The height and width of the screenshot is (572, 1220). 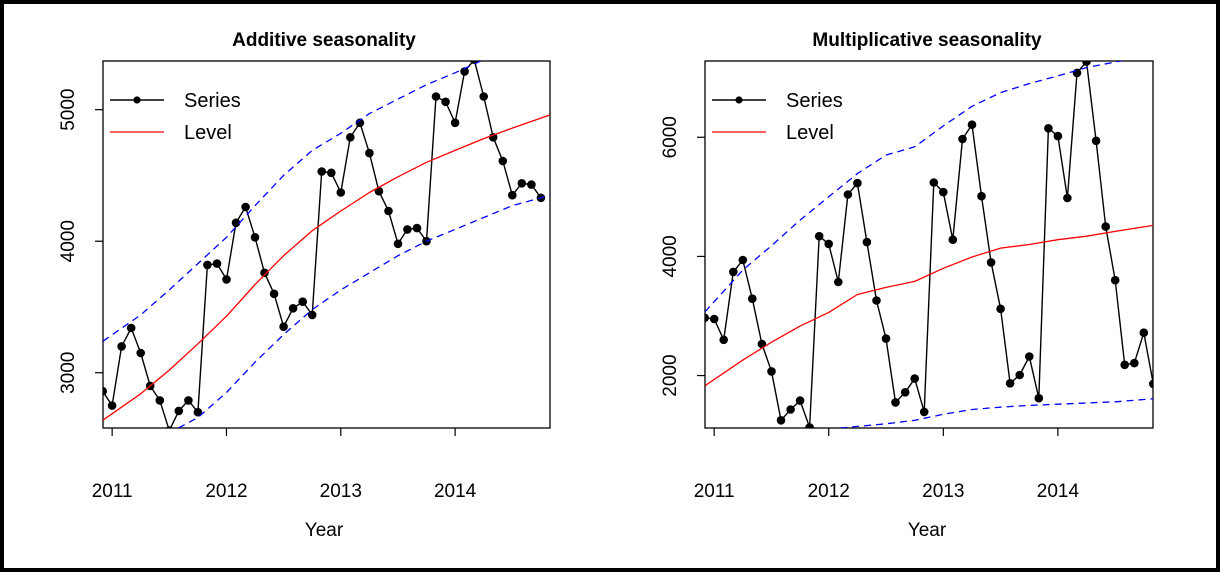 I want to click on y-tick-label: 2000, so click(x=670, y=375).